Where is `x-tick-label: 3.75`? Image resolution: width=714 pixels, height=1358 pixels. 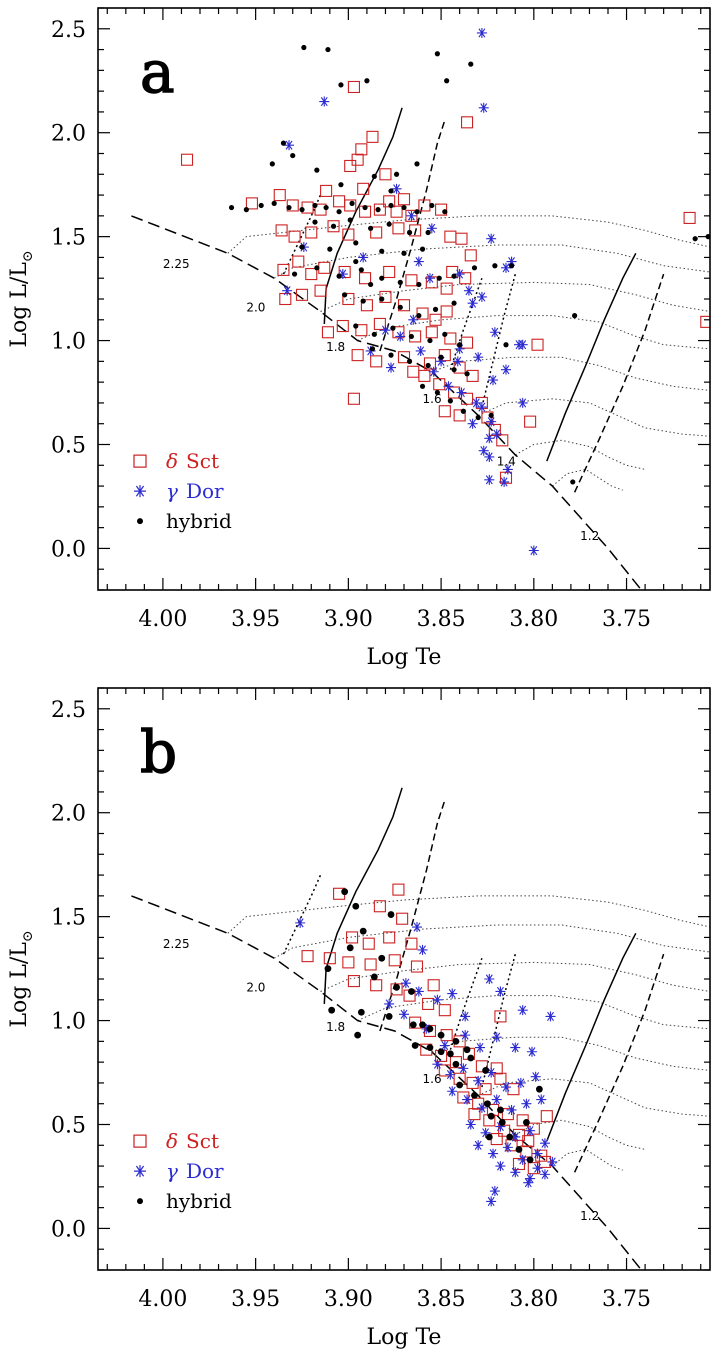 x-tick-label: 3.75 is located at coordinates (626, 619).